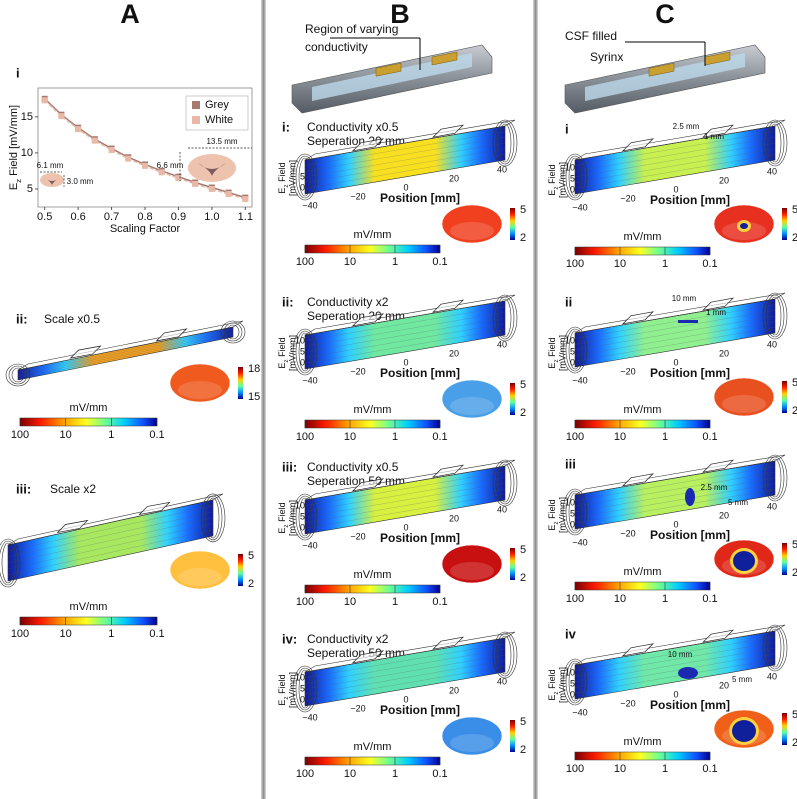 This screenshot has height=799, width=797. Describe the element at coordinates (686, 126) in the screenshot. I see `dimension-label: 2.5 mm` at that location.